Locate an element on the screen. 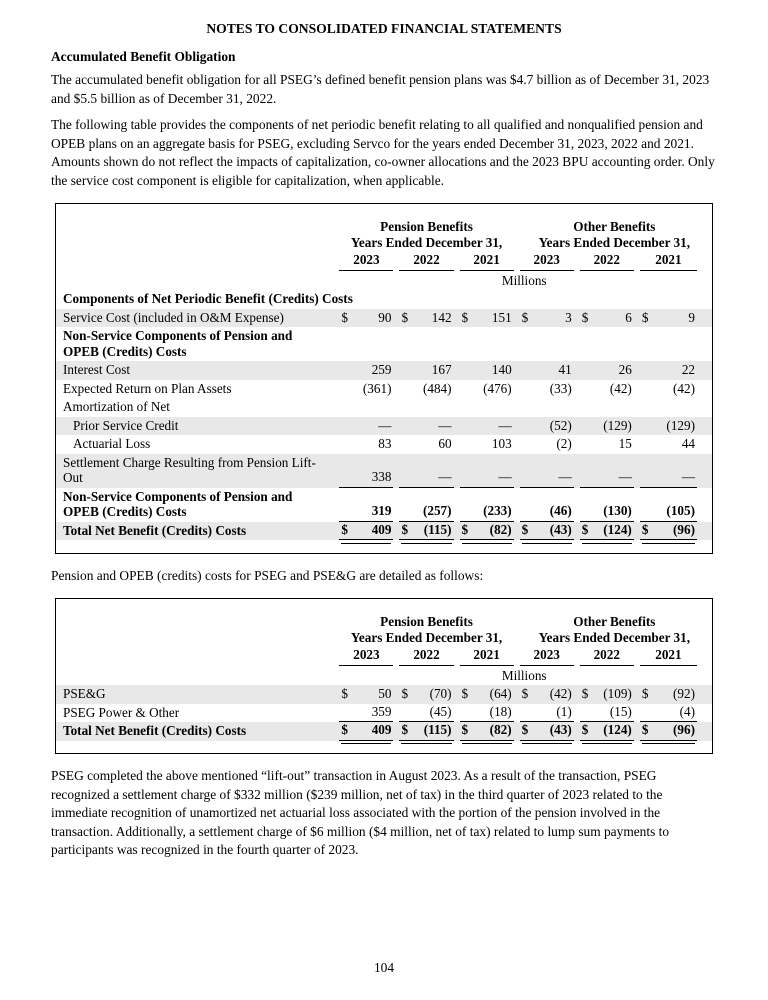  value-text: (129) is located at coordinates (617, 425).